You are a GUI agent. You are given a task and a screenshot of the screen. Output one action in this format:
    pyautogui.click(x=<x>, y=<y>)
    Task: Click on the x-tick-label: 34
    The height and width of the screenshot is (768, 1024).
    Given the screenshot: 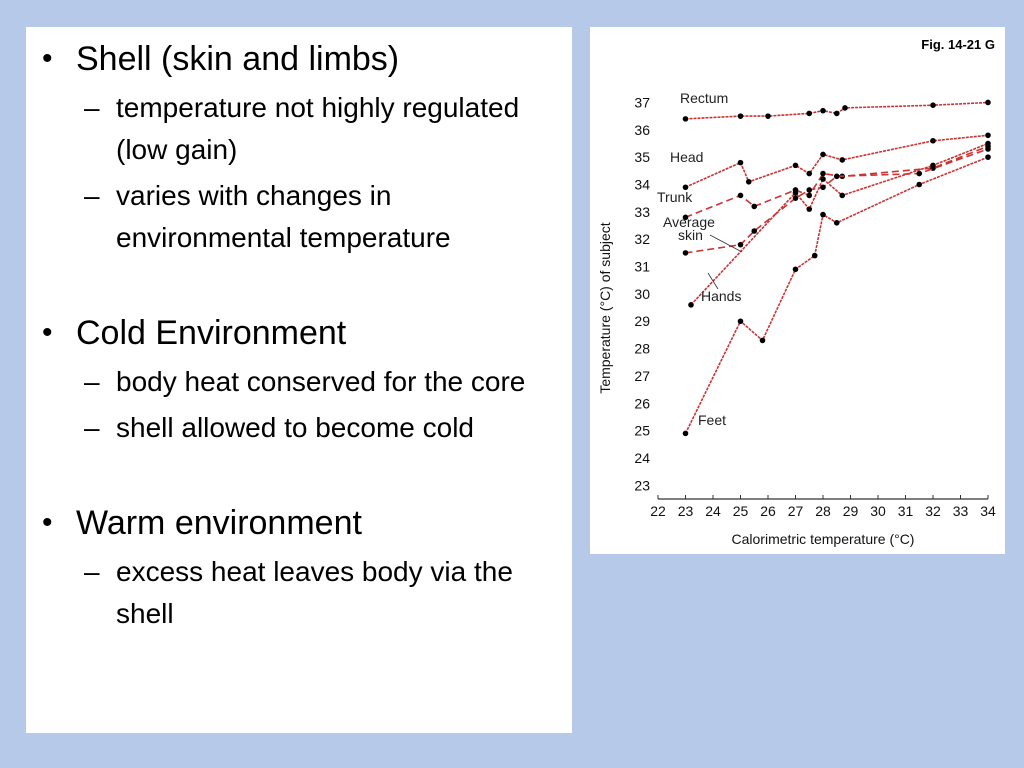 What is the action you would take?
    pyautogui.click(x=988, y=511)
    